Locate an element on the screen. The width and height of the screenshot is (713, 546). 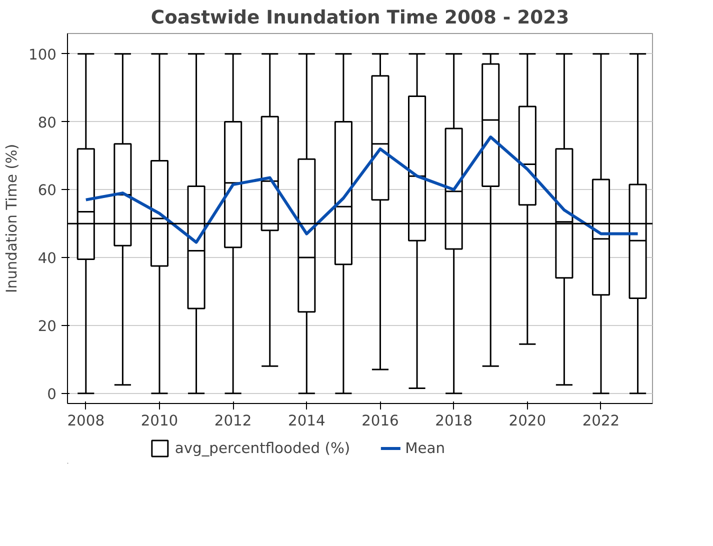
x-tick-label: 2018 is located at coordinates (453, 421).